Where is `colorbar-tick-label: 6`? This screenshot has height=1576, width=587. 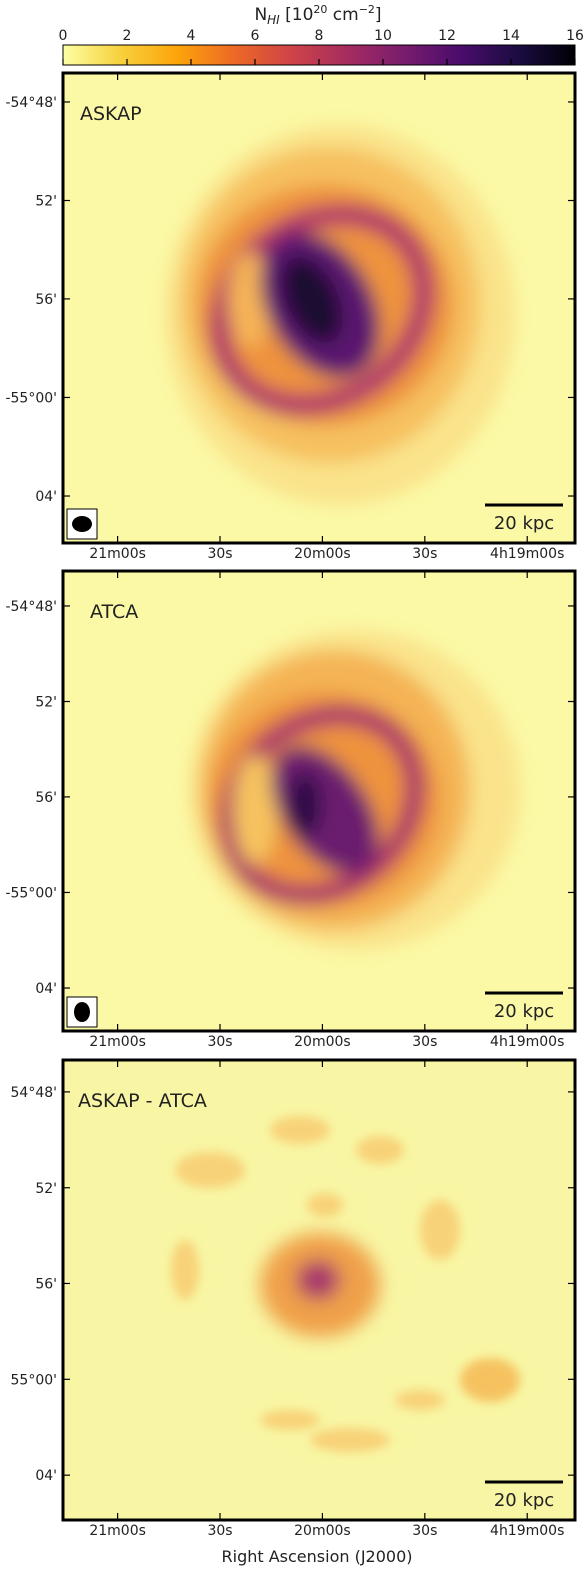
colorbar-tick-label: 6 is located at coordinates (255, 36).